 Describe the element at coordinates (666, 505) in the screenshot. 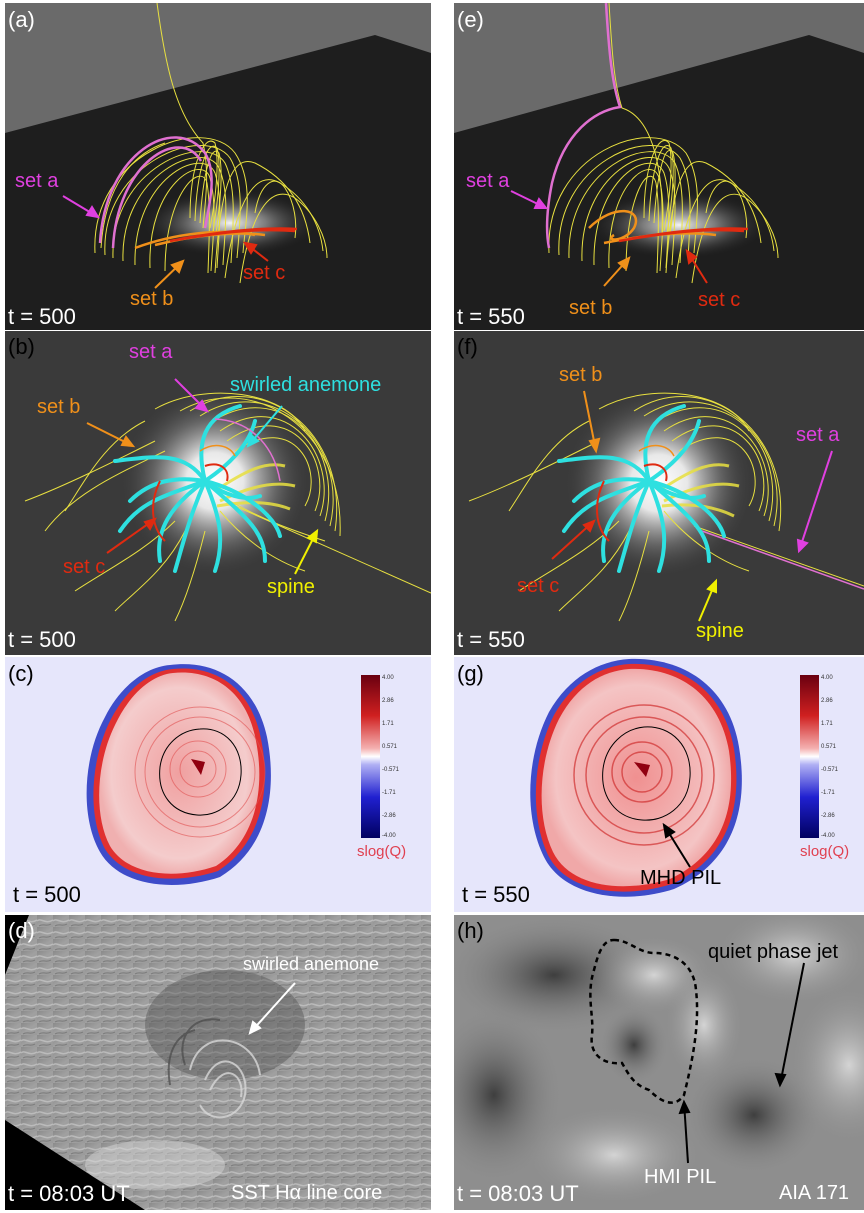

I see `panel-f-render` at that location.